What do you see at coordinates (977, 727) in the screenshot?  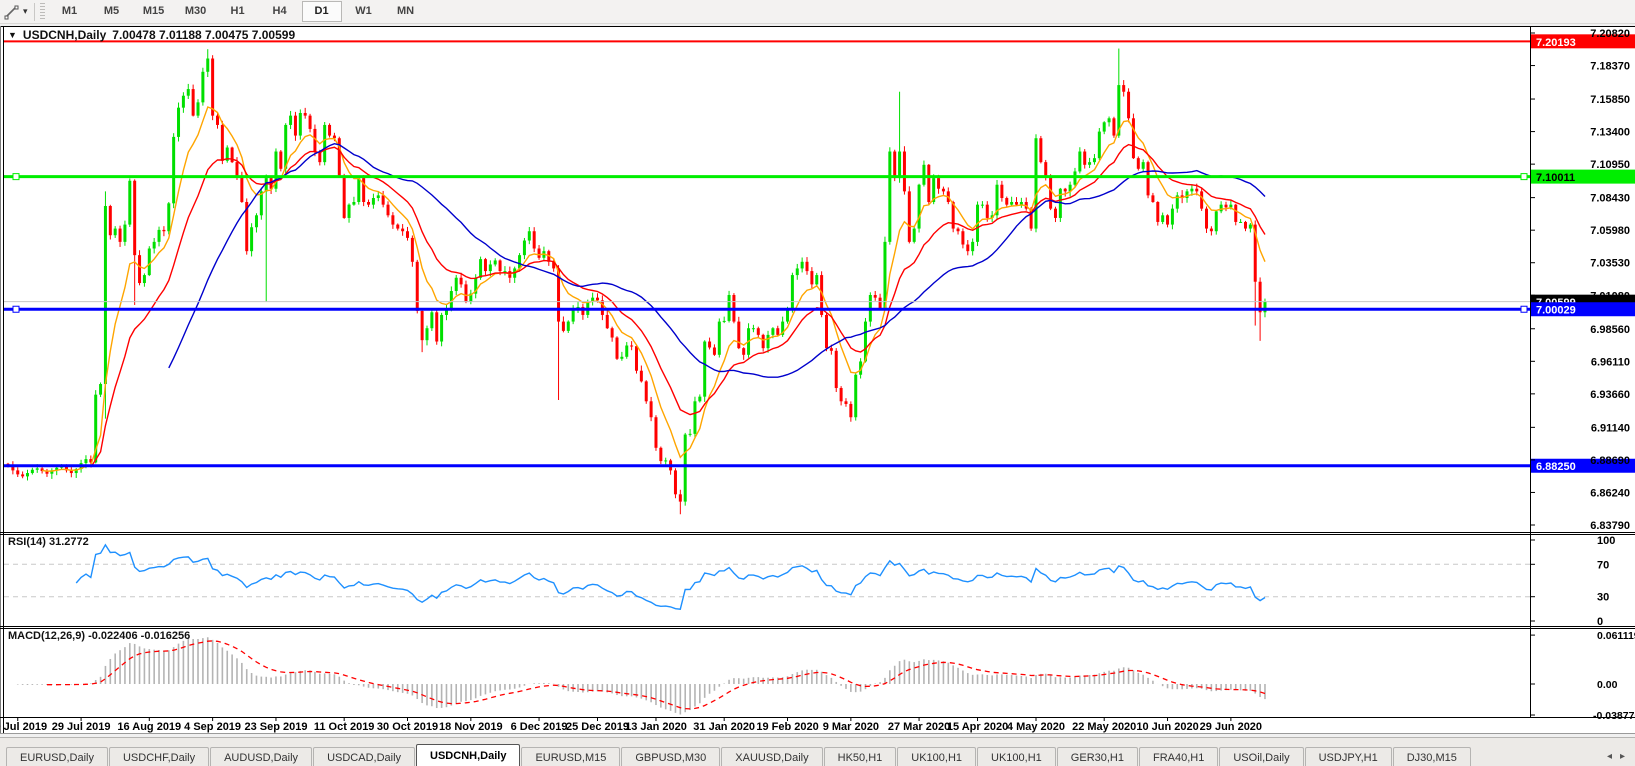 I see `svg-text: 15 Apr 2020` at bounding box center [977, 727].